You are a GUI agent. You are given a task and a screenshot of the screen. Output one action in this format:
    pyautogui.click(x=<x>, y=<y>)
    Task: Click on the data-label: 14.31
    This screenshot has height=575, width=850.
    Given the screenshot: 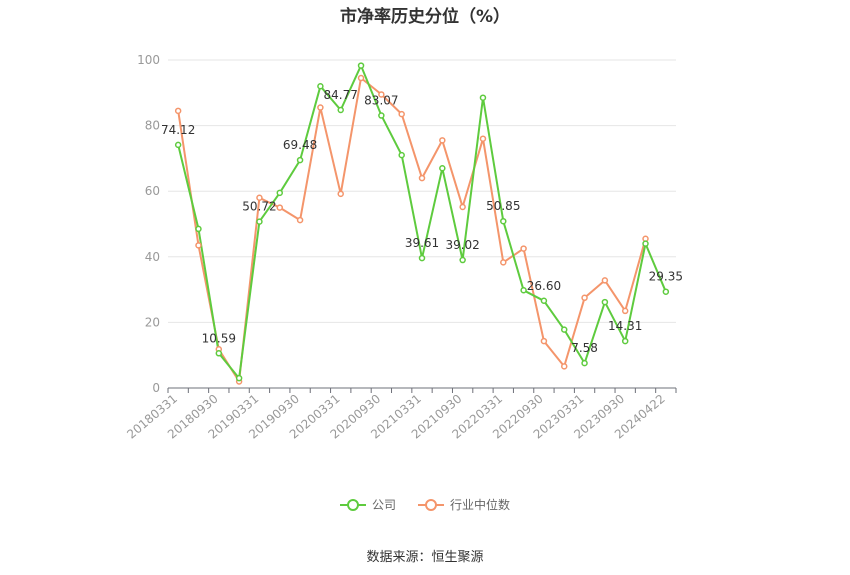 What is the action you would take?
    pyautogui.click(x=625, y=326)
    